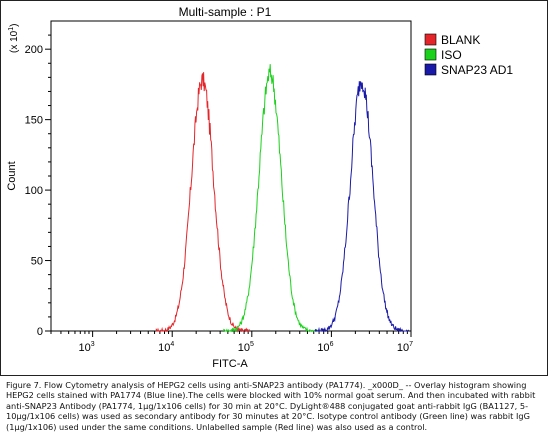  I want to click on y-multiplier-close: ), so click(14, 25).